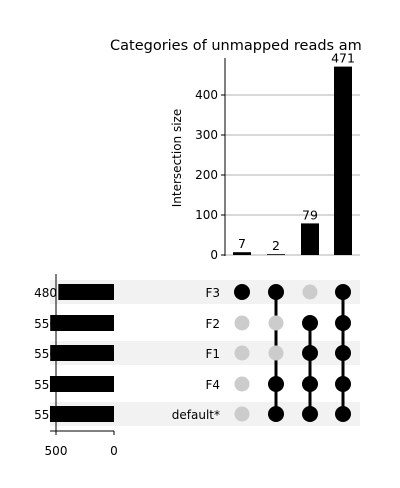 The image size is (400, 488). I want to click on intersection-bar-value-label: 7, so click(242, 243).